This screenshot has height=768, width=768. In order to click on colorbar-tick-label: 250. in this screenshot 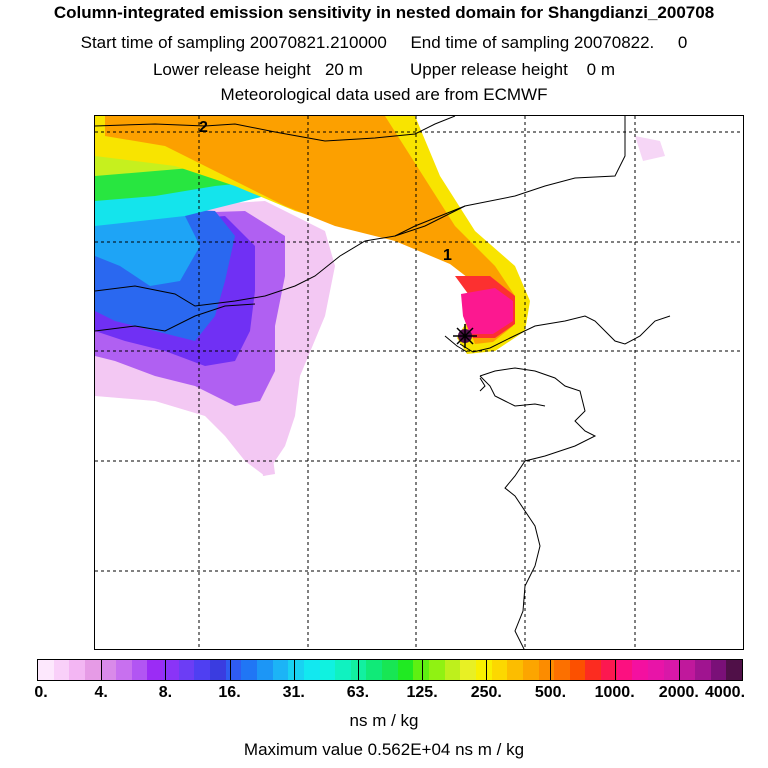, I will do `click(486, 692)`.